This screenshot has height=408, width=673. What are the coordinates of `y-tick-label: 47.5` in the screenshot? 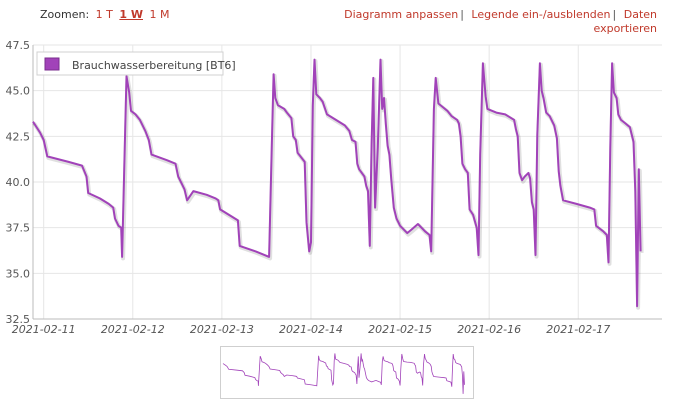 It's located at (18, 45).